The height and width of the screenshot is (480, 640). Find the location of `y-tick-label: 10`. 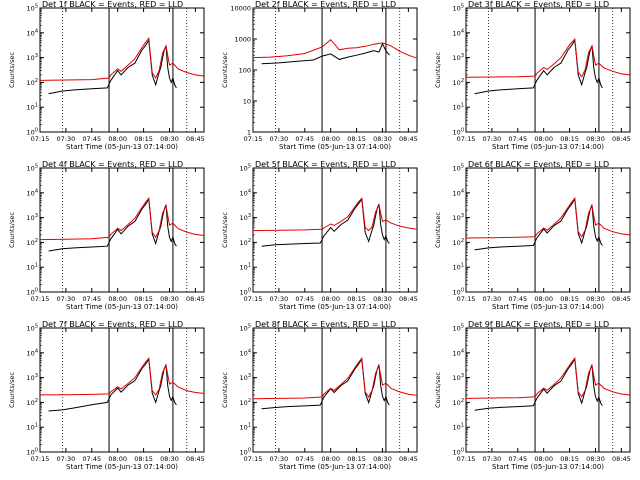

y-tick-label: 10 is located at coordinates (247, 102).